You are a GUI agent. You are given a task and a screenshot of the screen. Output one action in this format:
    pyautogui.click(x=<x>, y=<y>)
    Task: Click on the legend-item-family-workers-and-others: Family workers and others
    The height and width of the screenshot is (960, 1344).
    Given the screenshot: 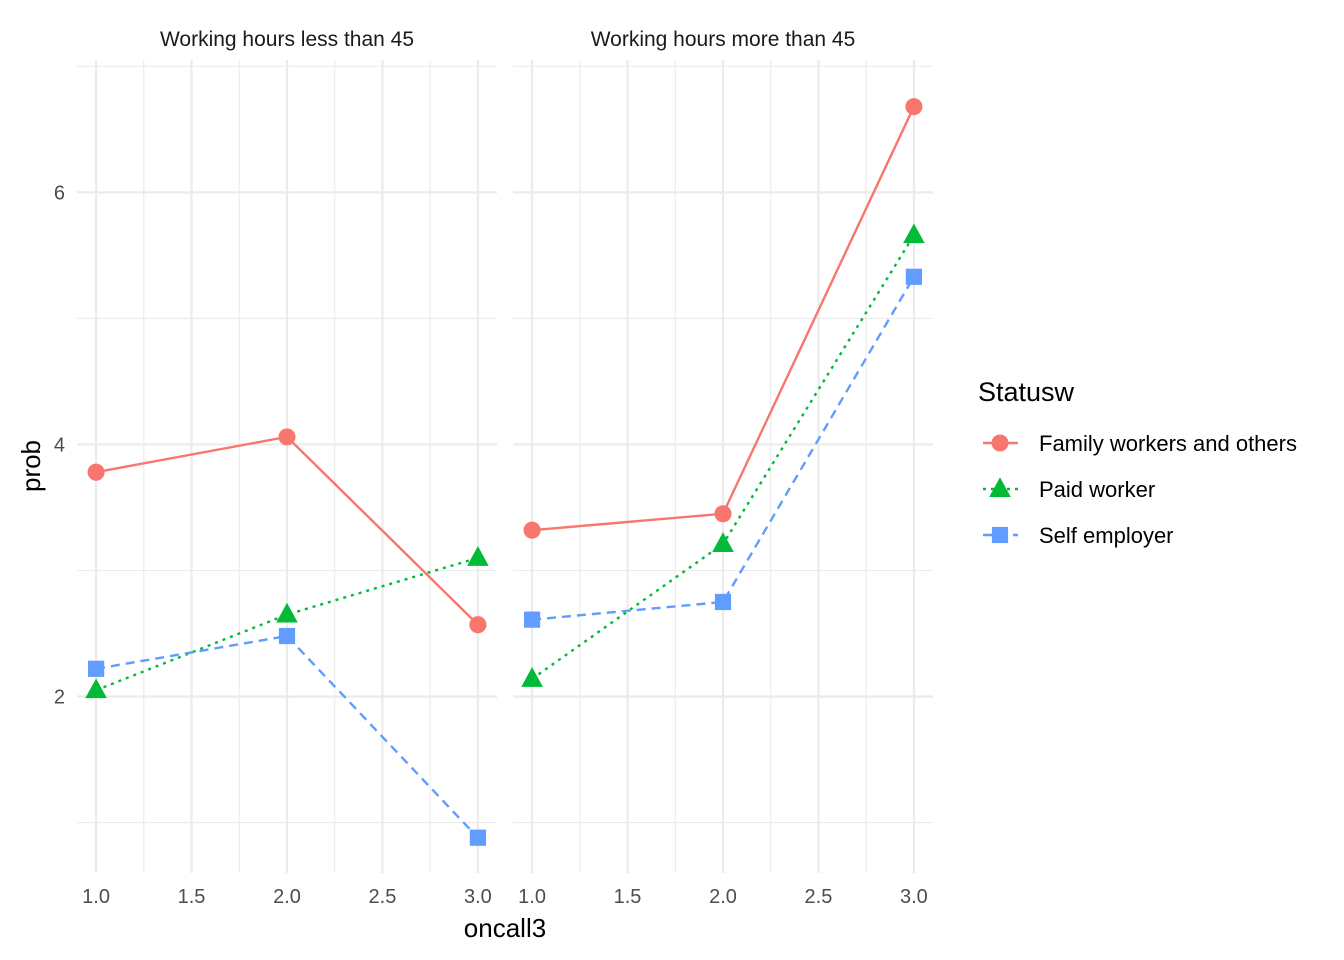 What is the action you would take?
    pyautogui.click(x=1140, y=443)
    